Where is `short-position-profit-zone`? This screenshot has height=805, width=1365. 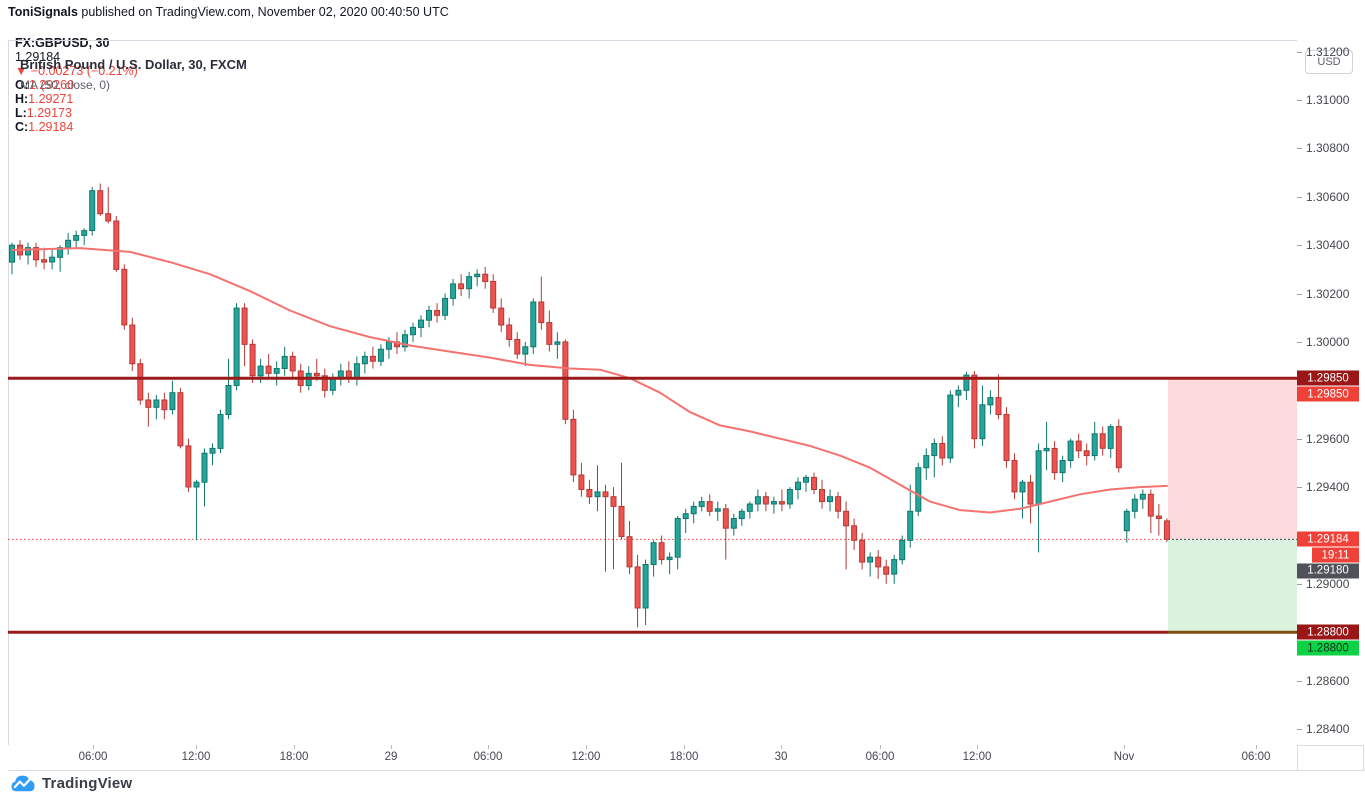 short-position-profit-zone is located at coordinates (1232, 586).